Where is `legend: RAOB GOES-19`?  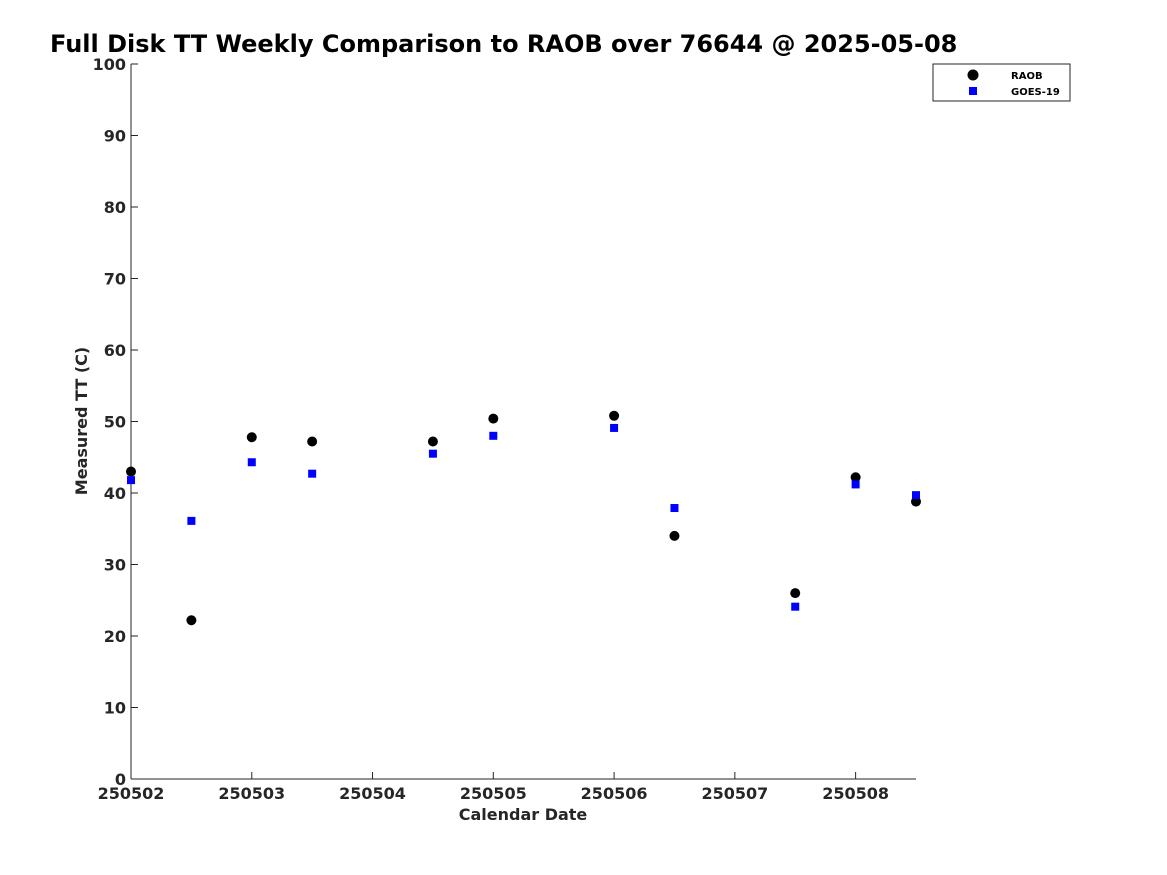
legend: RAOB GOES-19 is located at coordinates (1001, 82).